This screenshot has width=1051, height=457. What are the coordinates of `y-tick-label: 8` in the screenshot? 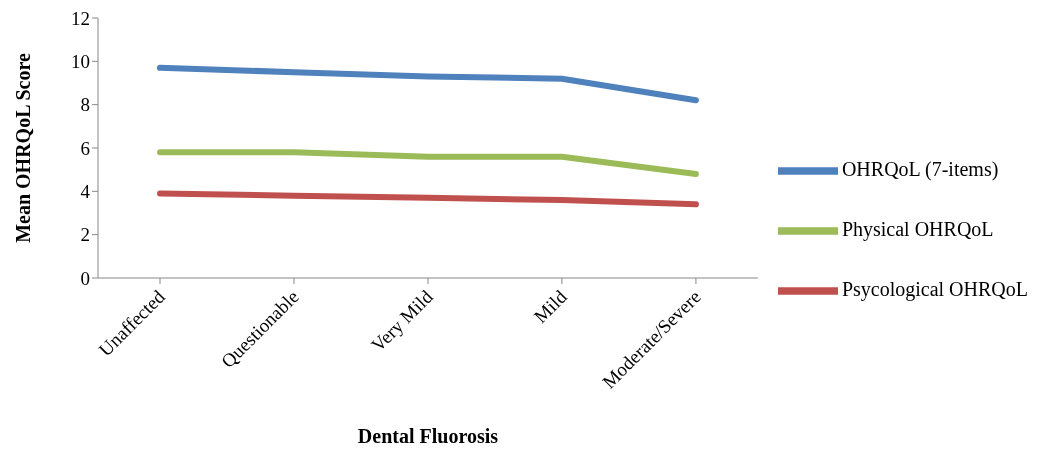 It's located at (85, 105).